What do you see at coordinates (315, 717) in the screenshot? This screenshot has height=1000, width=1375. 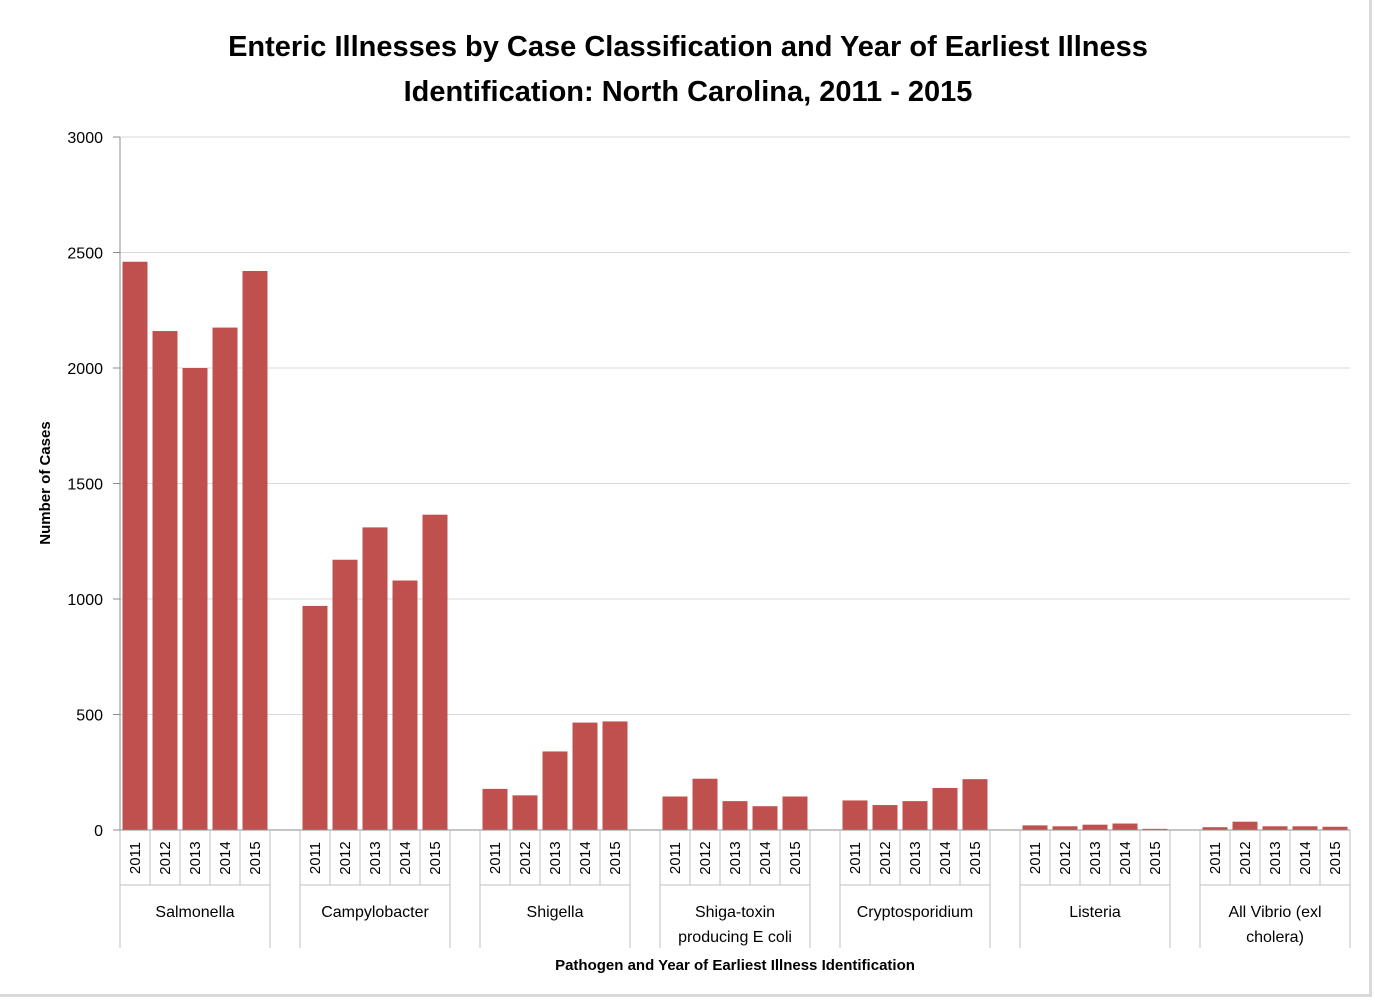 I see `bar-campylobacter-2011` at bounding box center [315, 717].